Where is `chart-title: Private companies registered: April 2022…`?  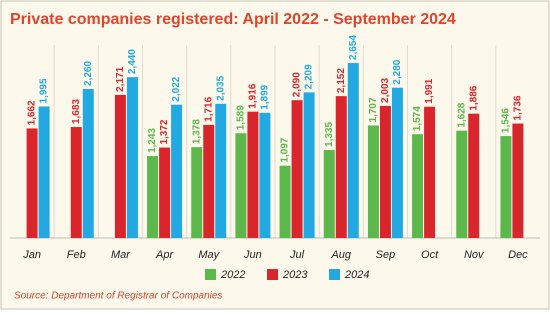
chart-title: Private companies registered: April 2022… is located at coordinates (233, 19).